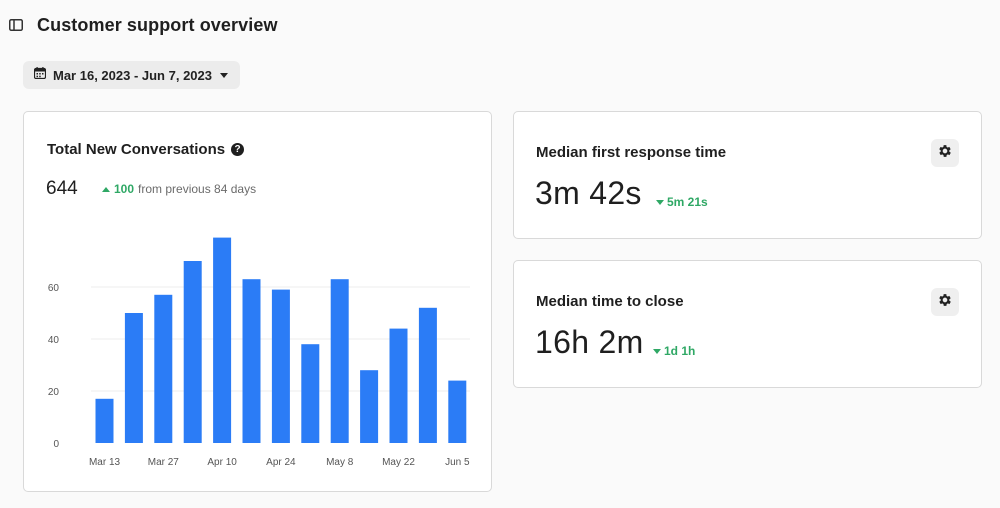 This screenshot has width=1000, height=508. What do you see at coordinates (610, 301) in the screenshot?
I see `time-to-close-title: Median time to close` at bounding box center [610, 301].